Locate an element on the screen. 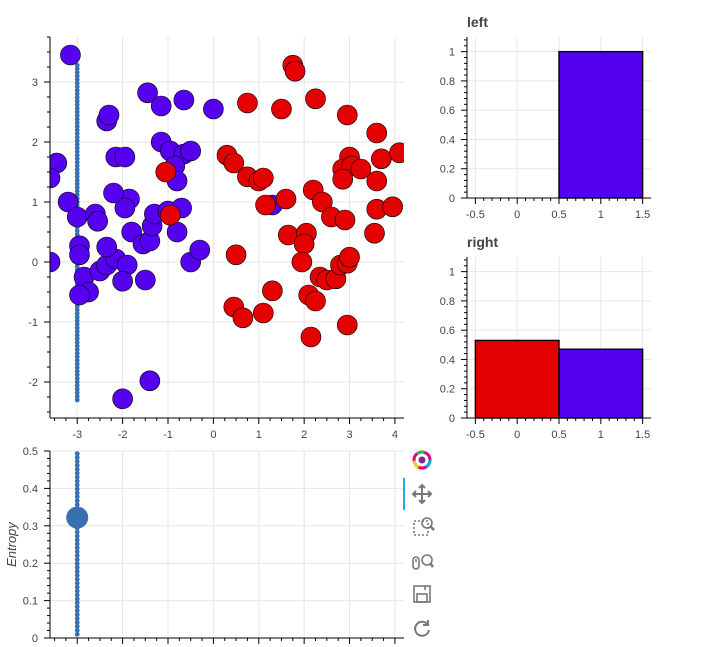  wheel-zoom-icon is located at coordinates (422, 562).